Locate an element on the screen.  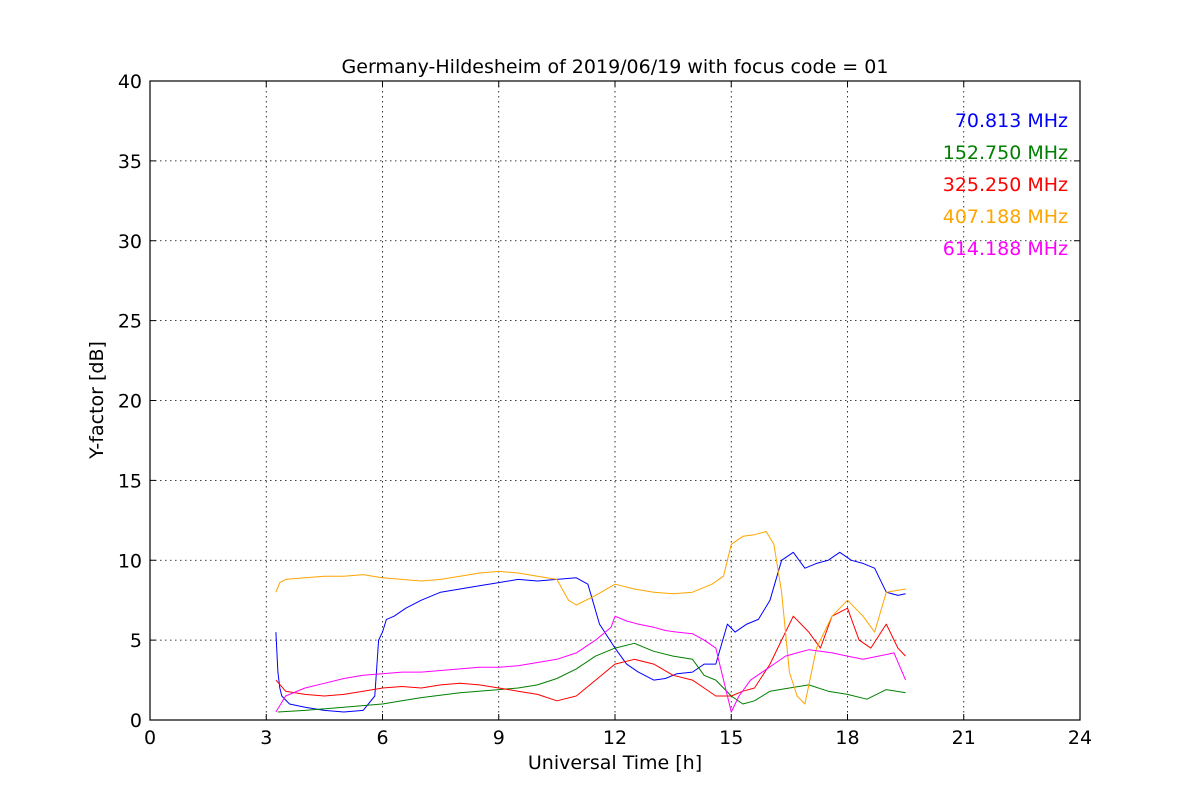
x-tick-label: 12 is located at coordinates (615, 738).